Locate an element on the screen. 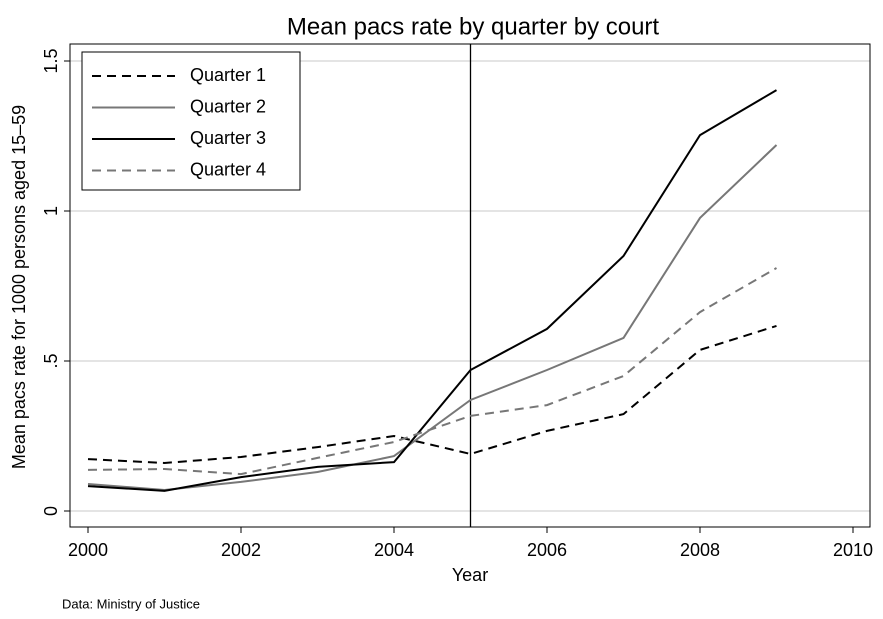 Image resolution: width=883 pixels, height=619 pixels. legend-label: Quarter 4 is located at coordinates (228, 169).